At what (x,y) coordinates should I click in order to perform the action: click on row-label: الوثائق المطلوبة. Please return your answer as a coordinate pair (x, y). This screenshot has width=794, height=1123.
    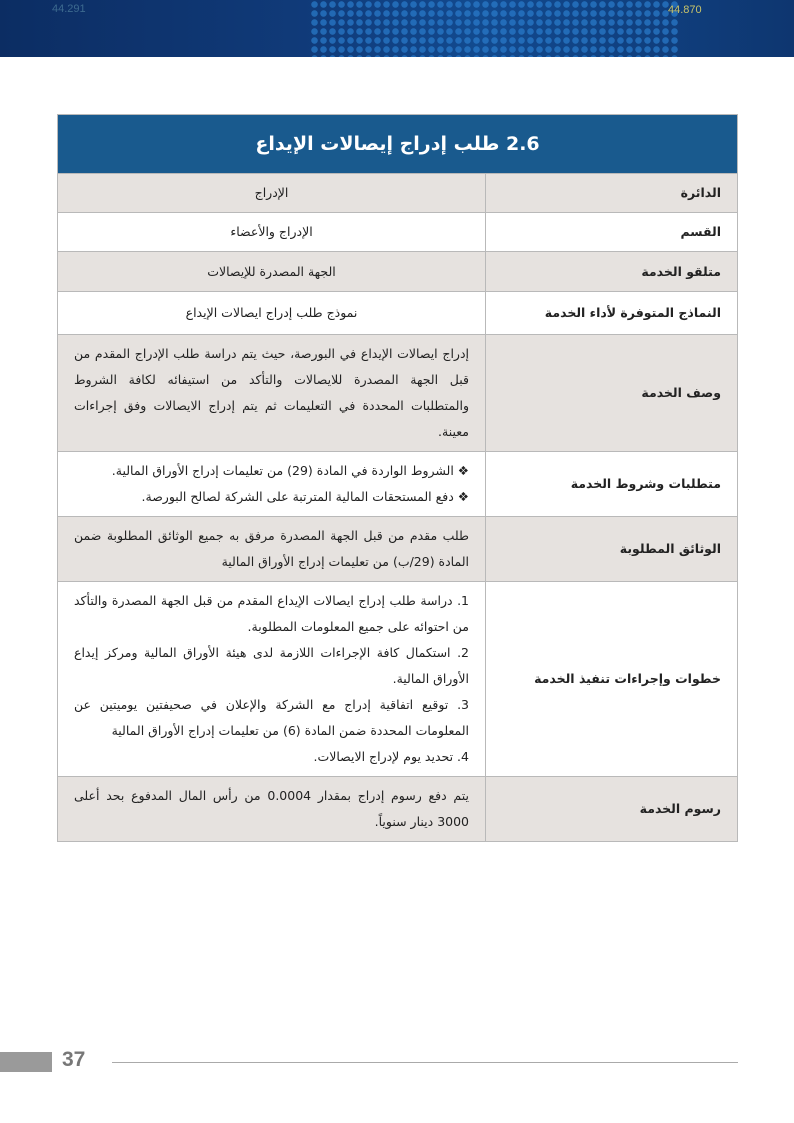
    Looking at the image, I should click on (611, 549).